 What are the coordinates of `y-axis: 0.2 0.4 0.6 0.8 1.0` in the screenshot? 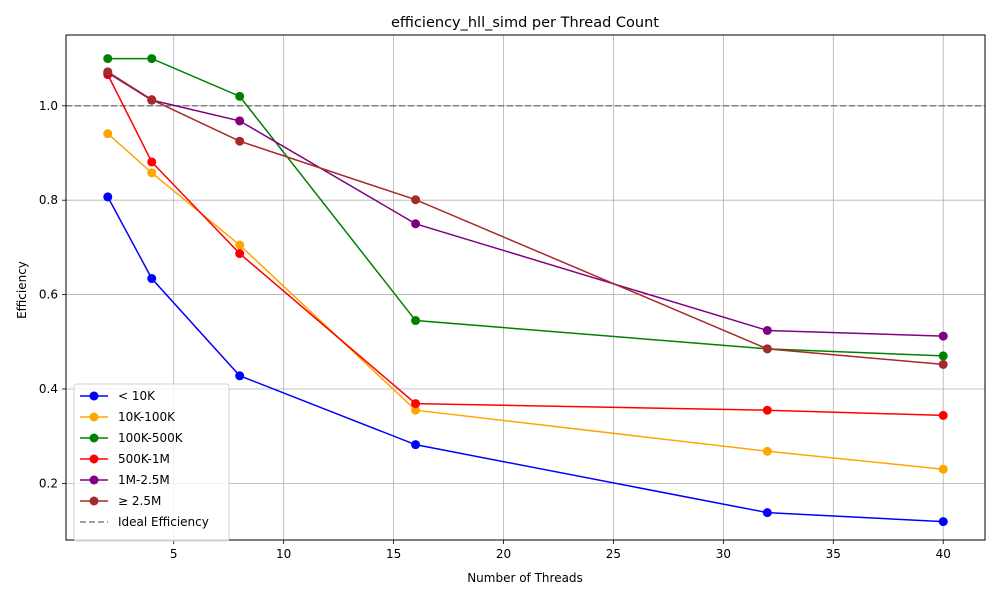 It's located at (52, 294).